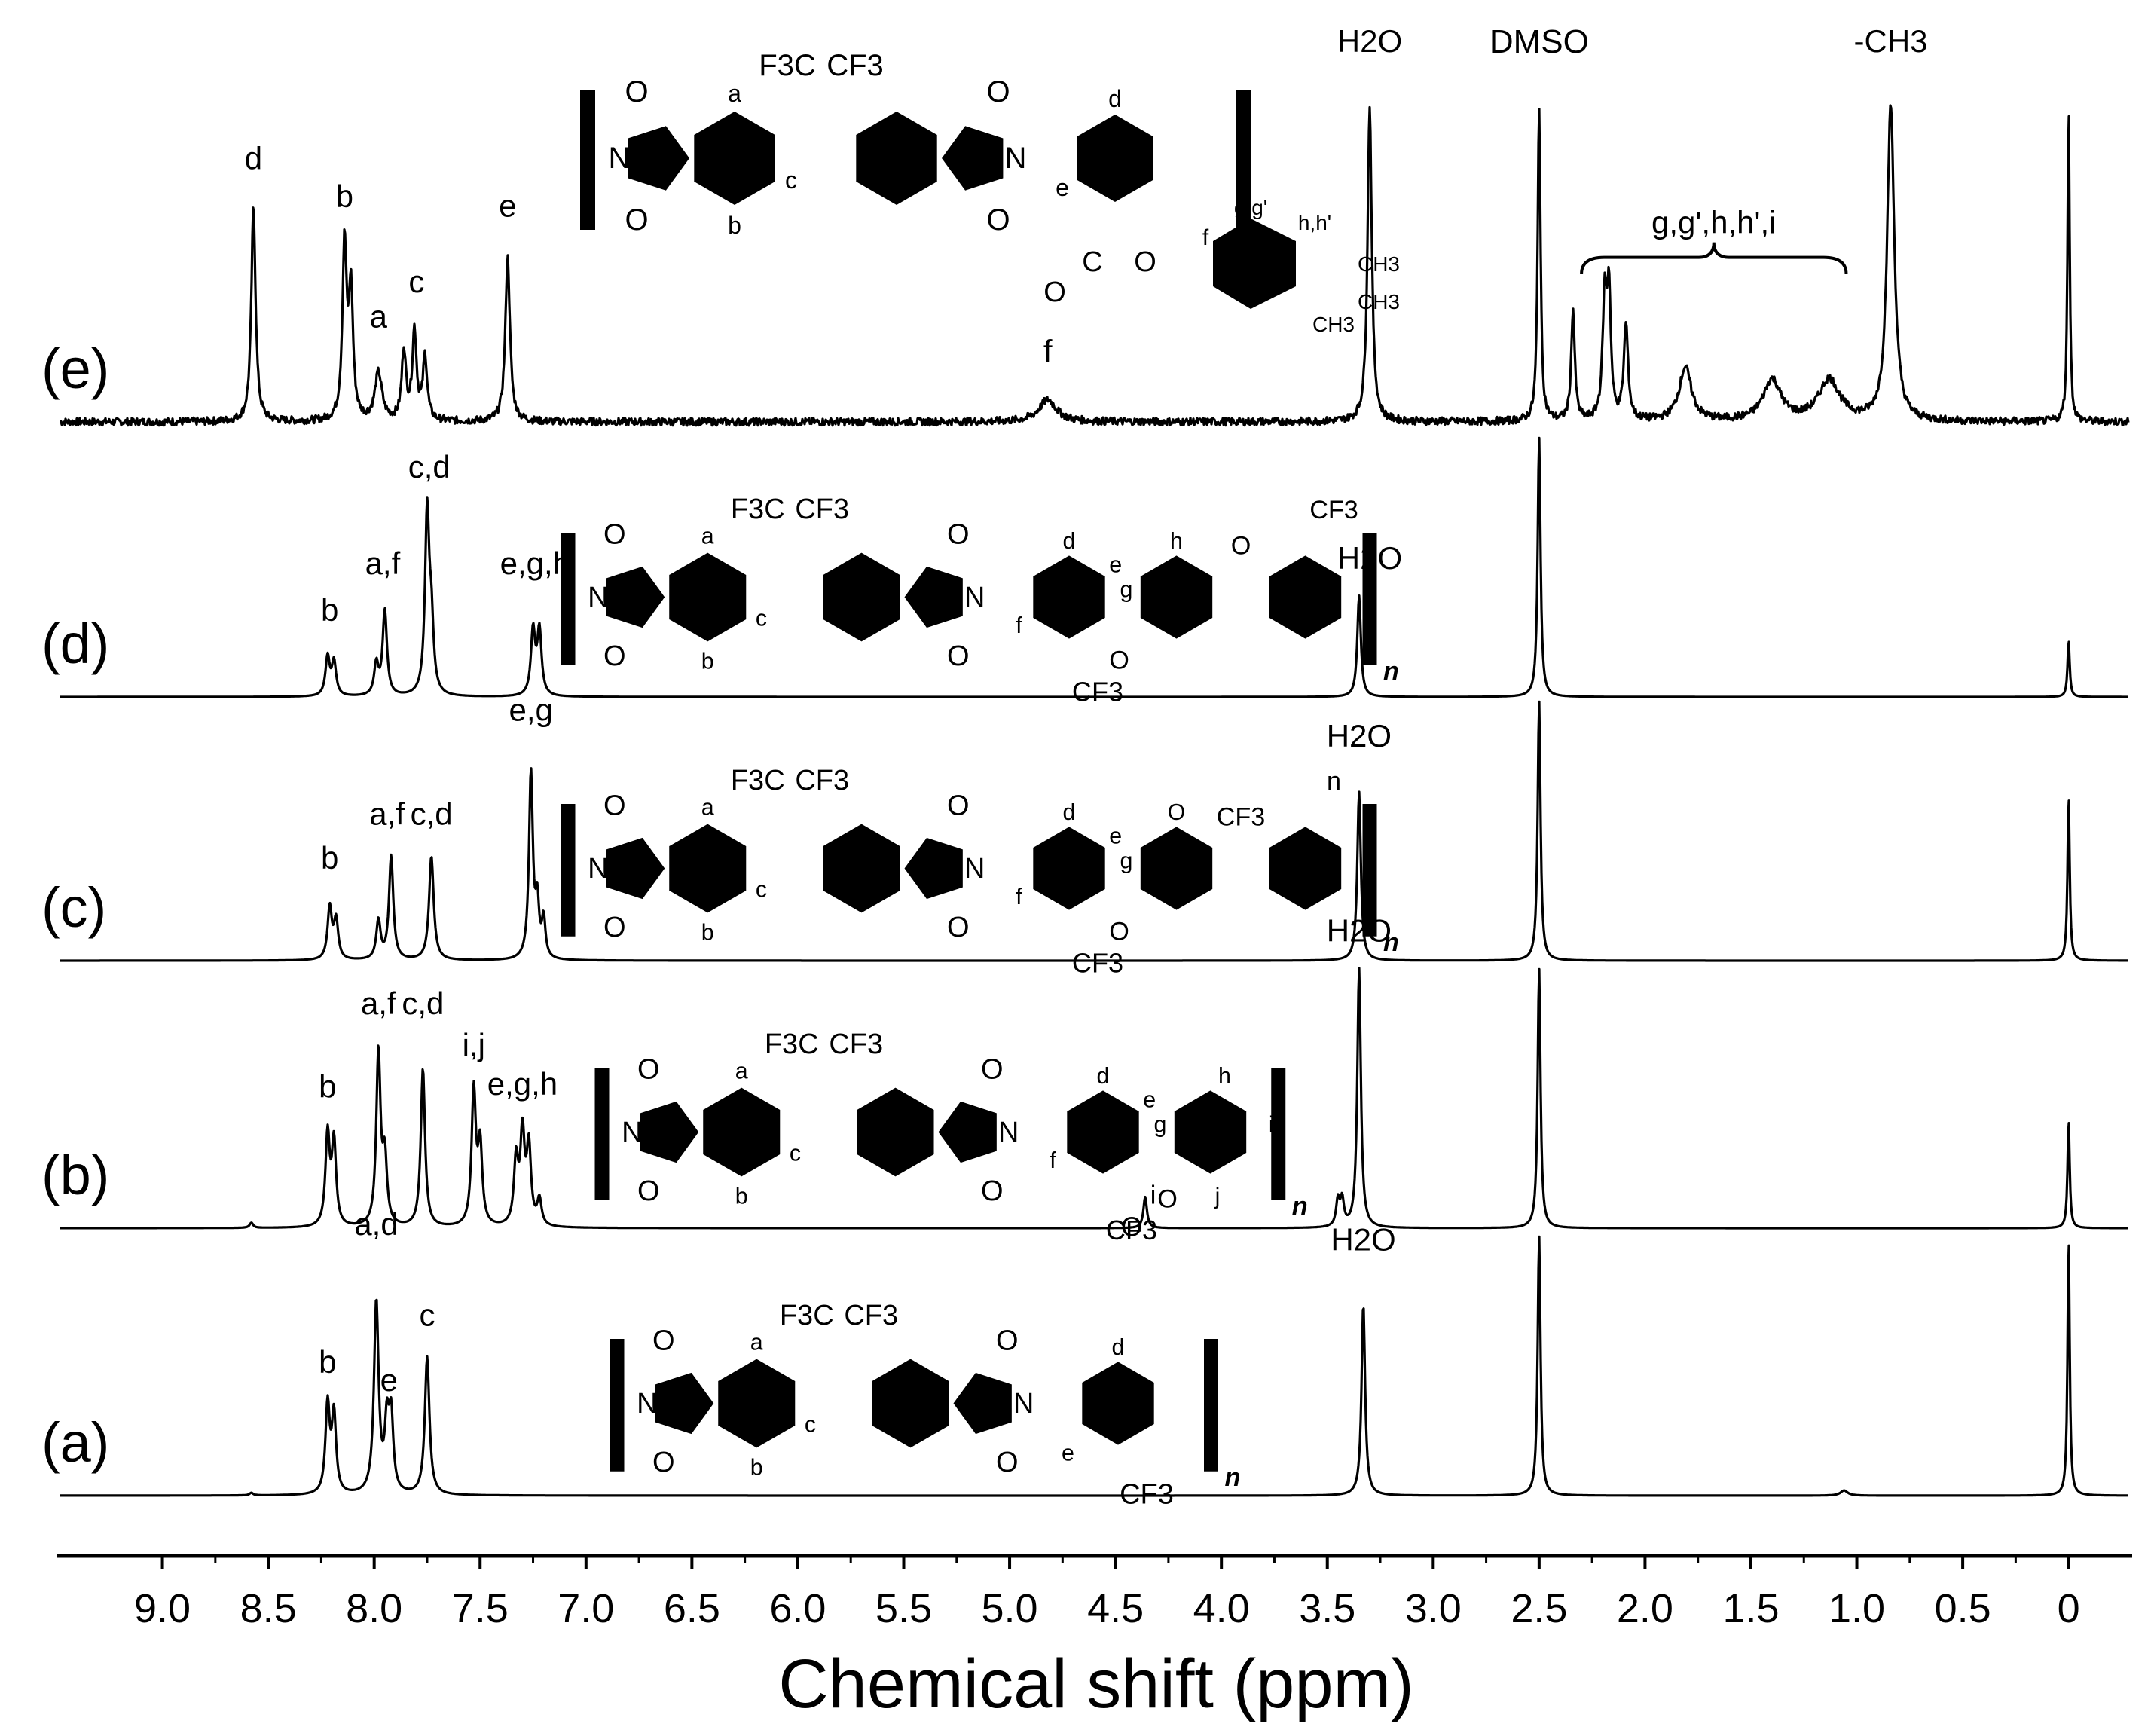 Image resolution: width=2154 pixels, height=1736 pixels. I want to click on peak-label: -CH3, so click(1891, 41).